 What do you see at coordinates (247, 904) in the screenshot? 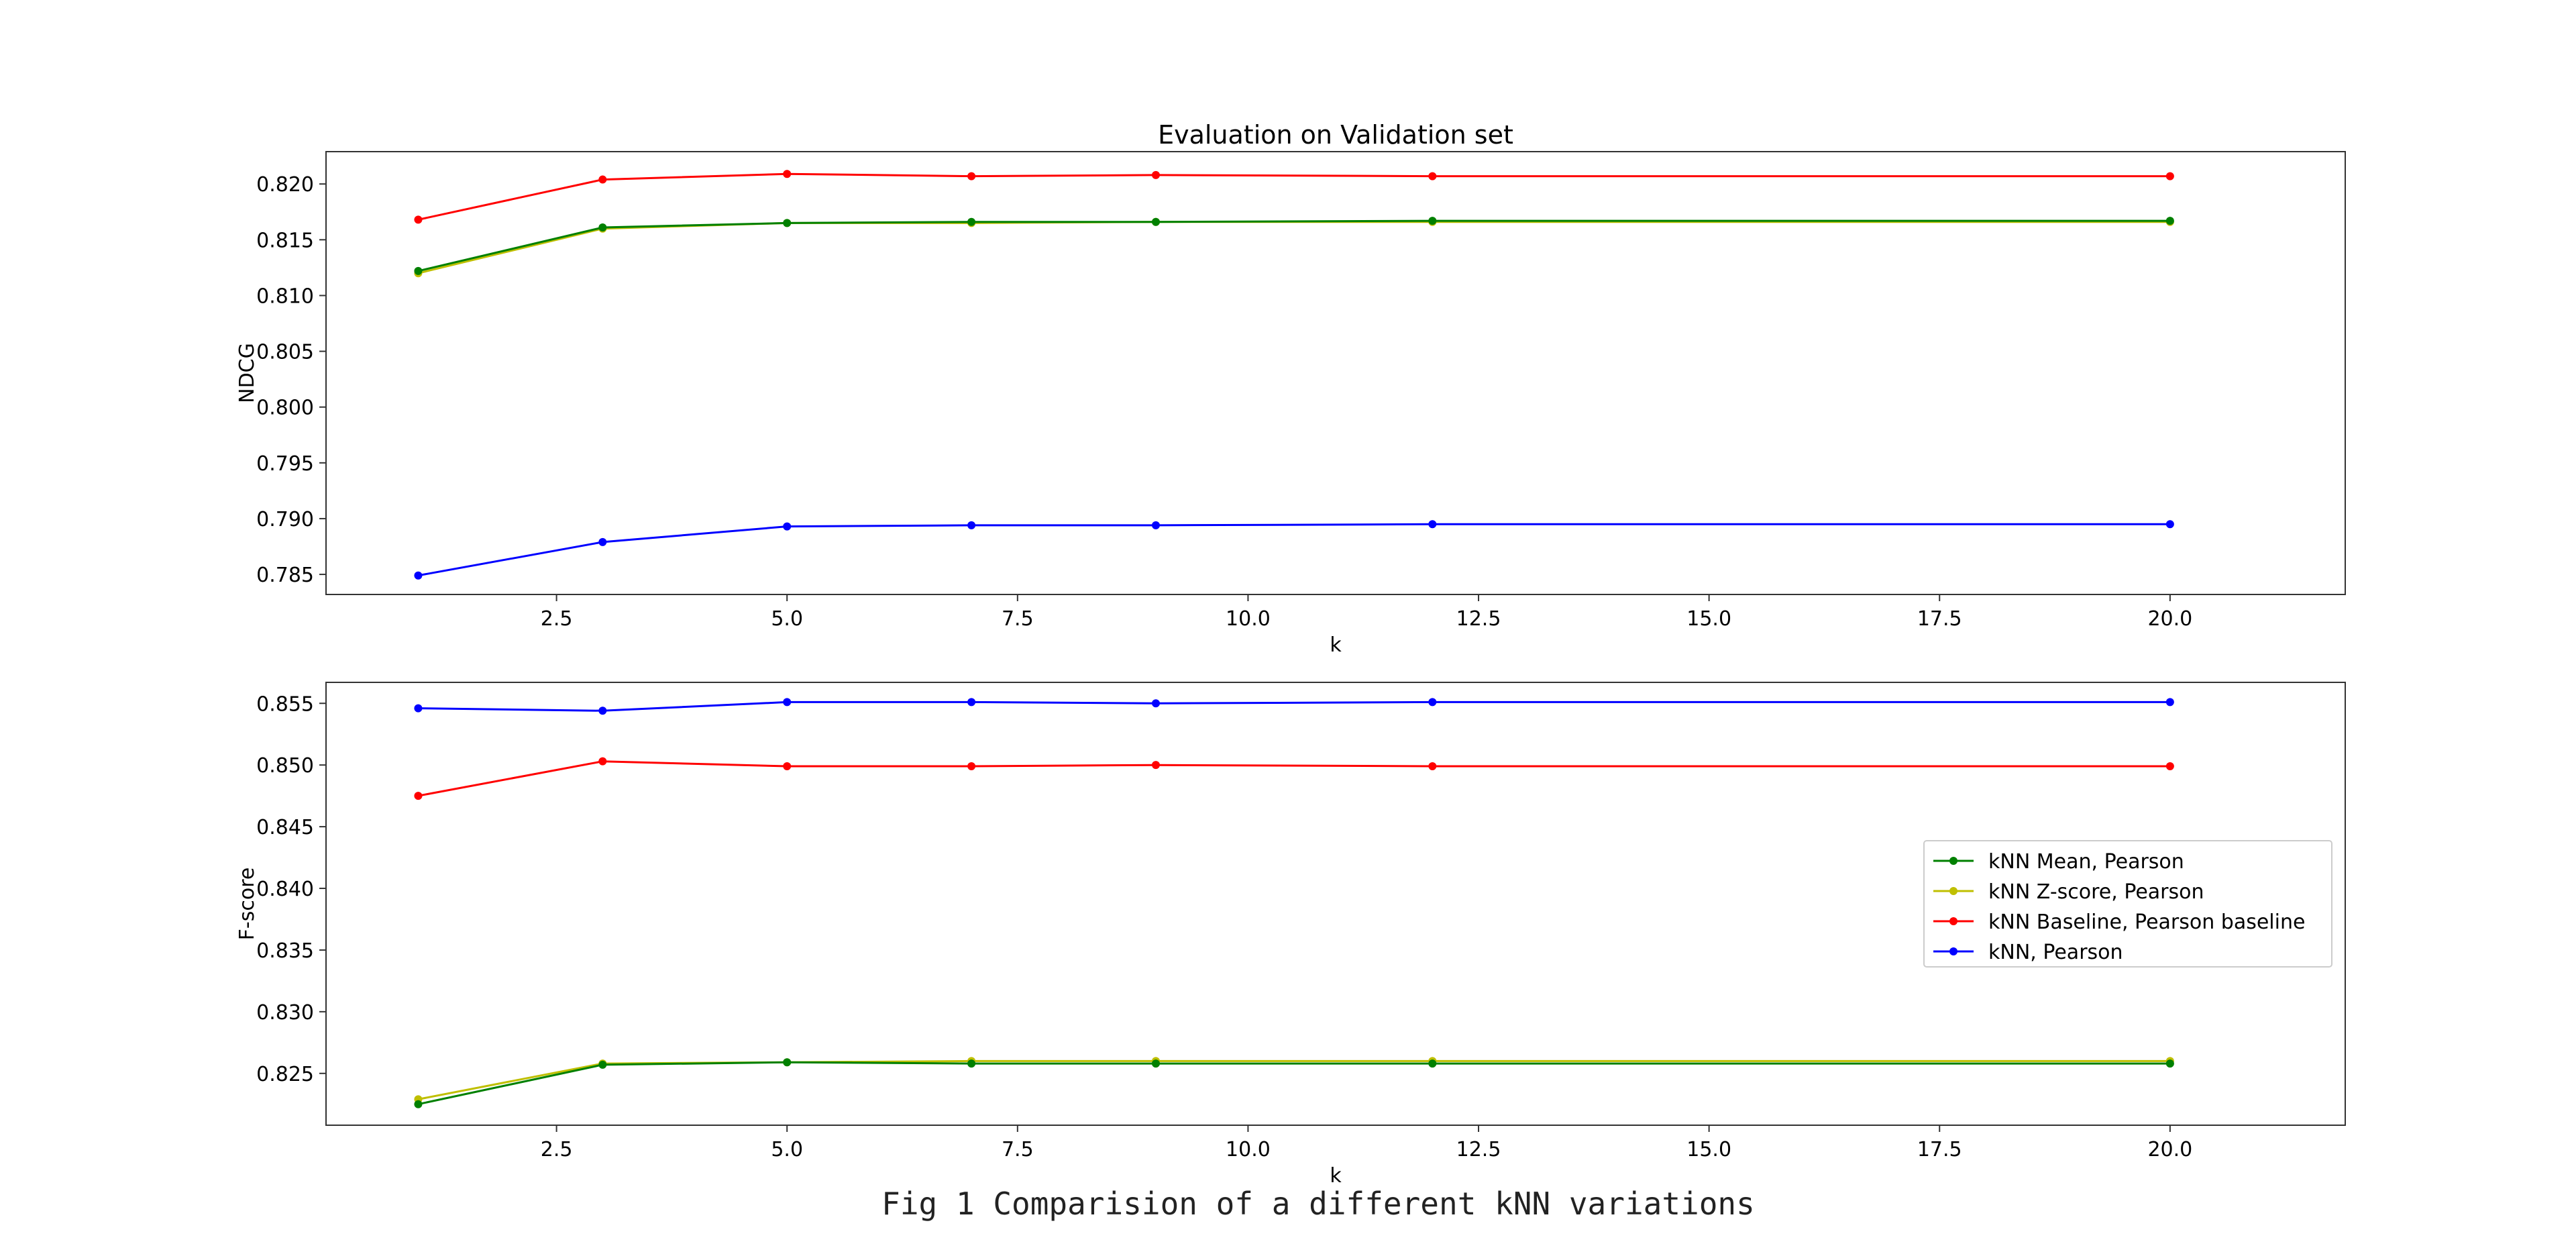
I see `y-axis-label: F-score` at bounding box center [247, 904].